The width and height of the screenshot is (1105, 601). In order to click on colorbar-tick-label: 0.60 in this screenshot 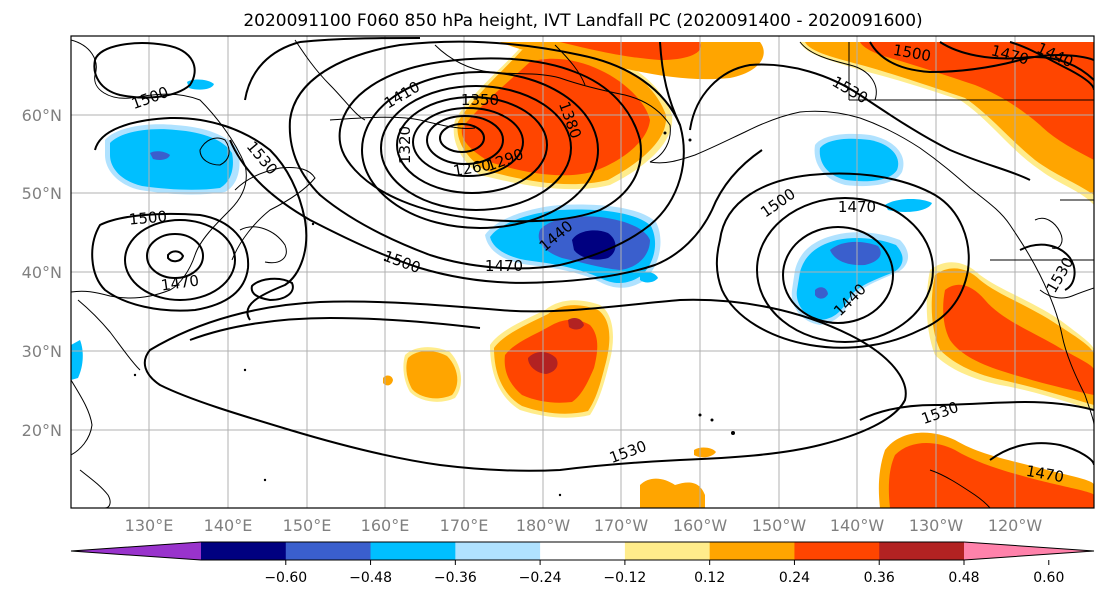, I will do `click(1048, 578)`.